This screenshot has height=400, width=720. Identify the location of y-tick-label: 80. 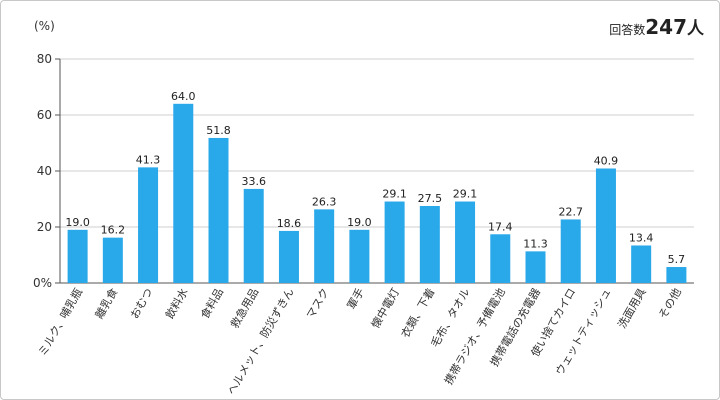
(44, 59).